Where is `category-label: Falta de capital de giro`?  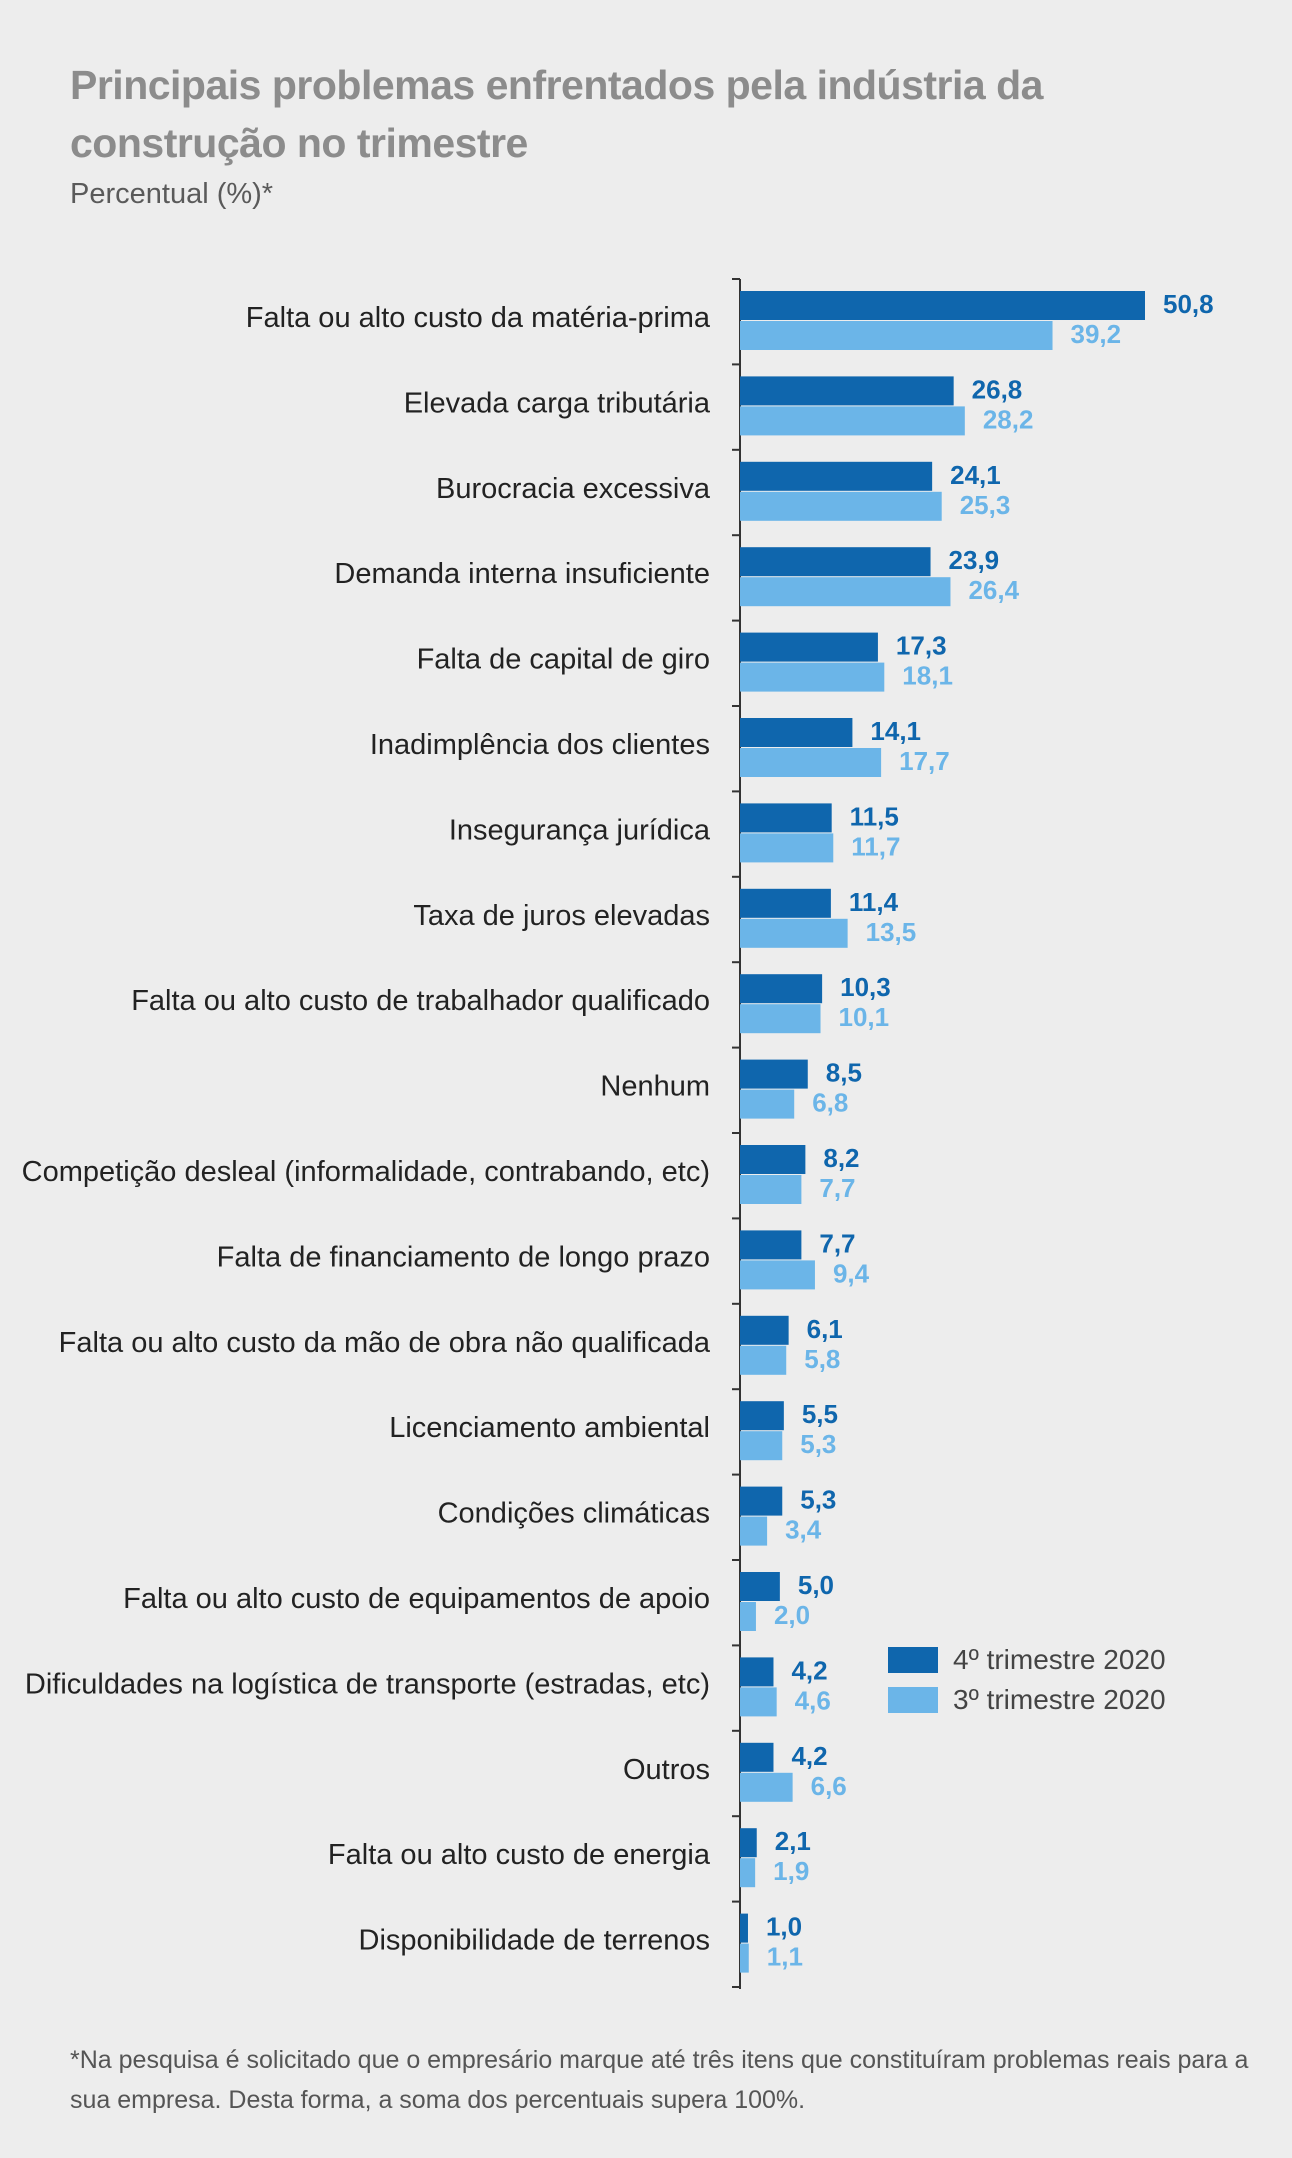
category-label: Falta de capital de giro is located at coordinates (563, 660).